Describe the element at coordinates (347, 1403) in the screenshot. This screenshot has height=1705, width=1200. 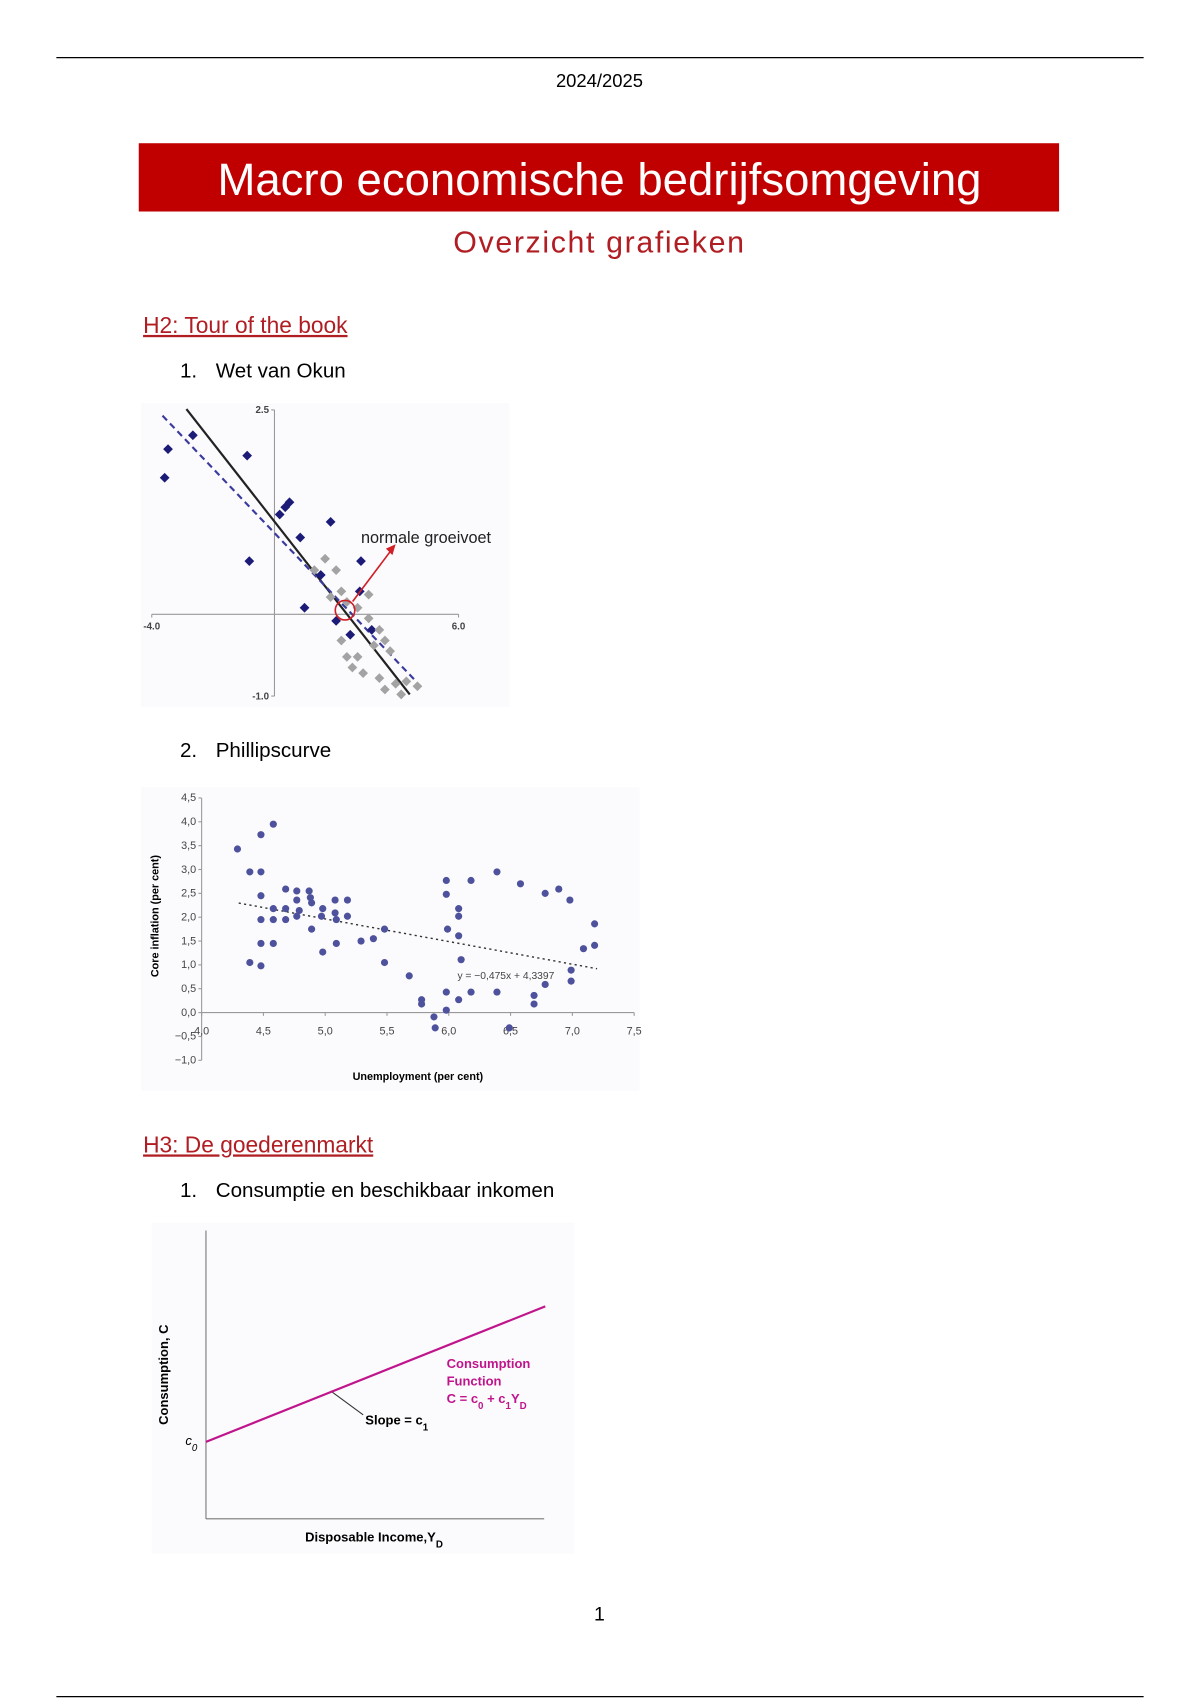
I see `slope-pointer` at that location.